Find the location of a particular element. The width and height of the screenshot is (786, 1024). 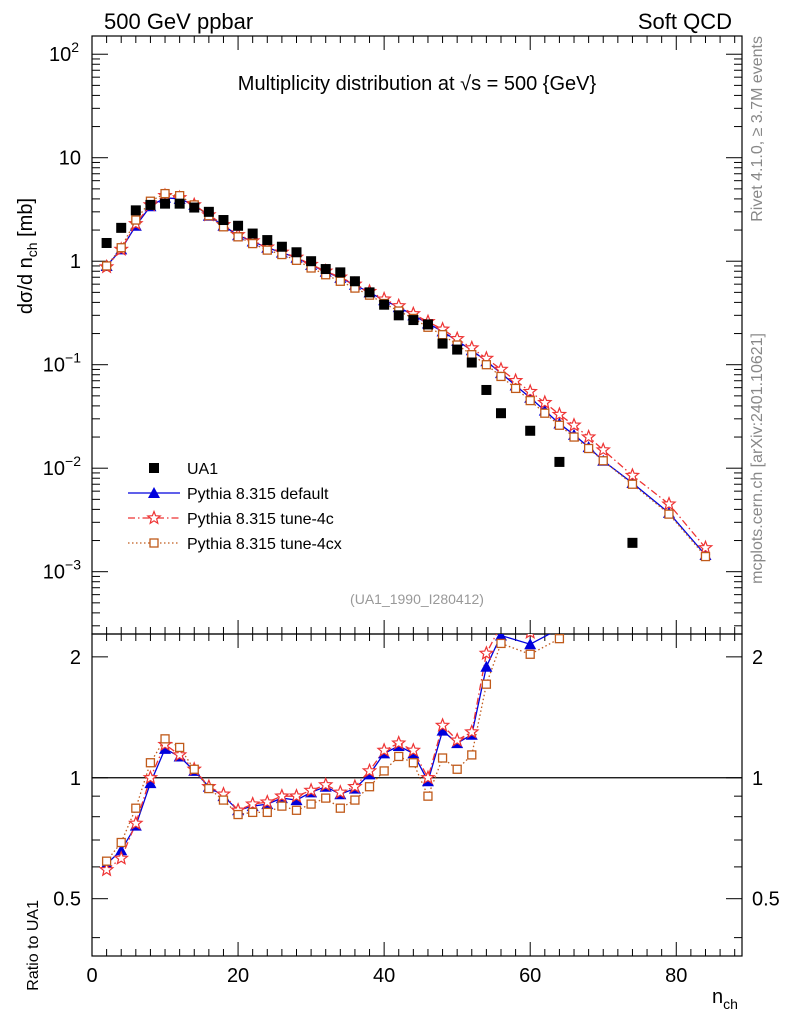

ratio-axis-label: Ratio to UA1 is located at coordinates (33, 945).